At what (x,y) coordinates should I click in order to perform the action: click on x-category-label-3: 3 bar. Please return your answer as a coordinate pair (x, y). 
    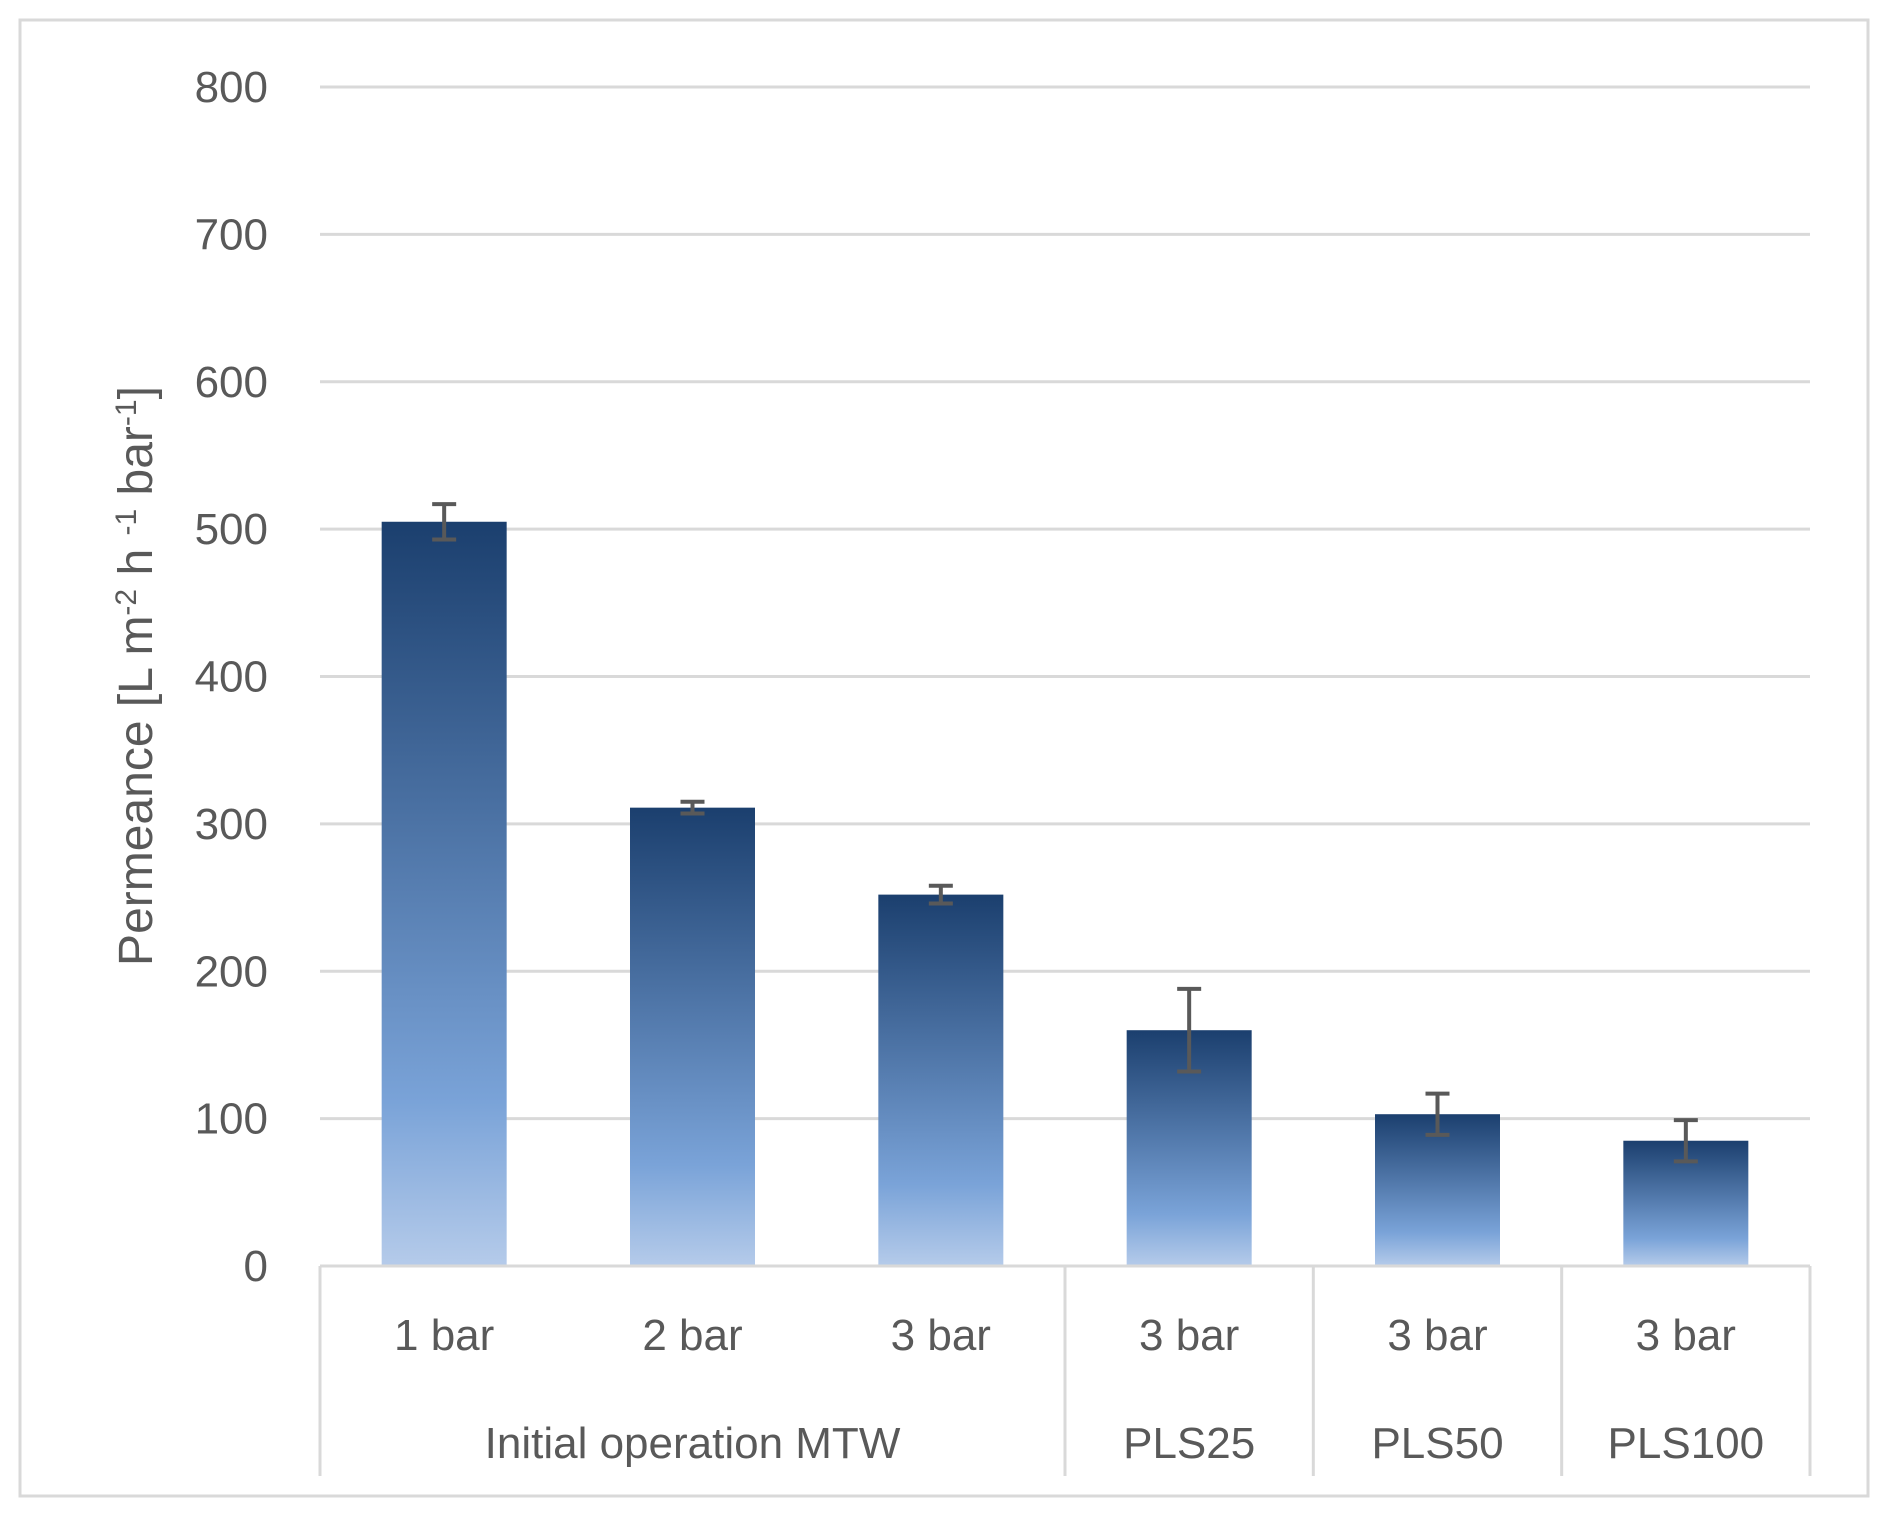
    Looking at the image, I should click on (941, 1335).